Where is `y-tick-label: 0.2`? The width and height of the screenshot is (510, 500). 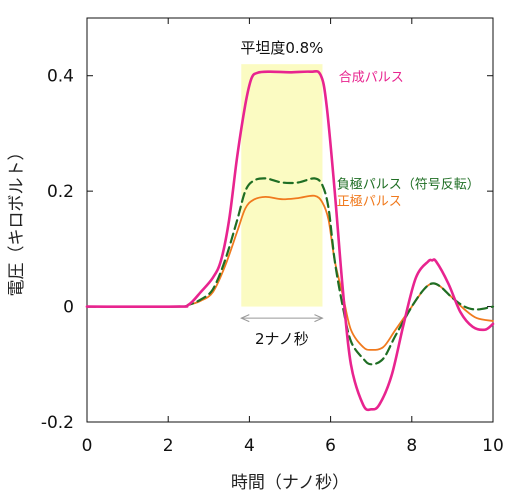
y-tick-label: 0.2 is located at coordinates (60, 192).